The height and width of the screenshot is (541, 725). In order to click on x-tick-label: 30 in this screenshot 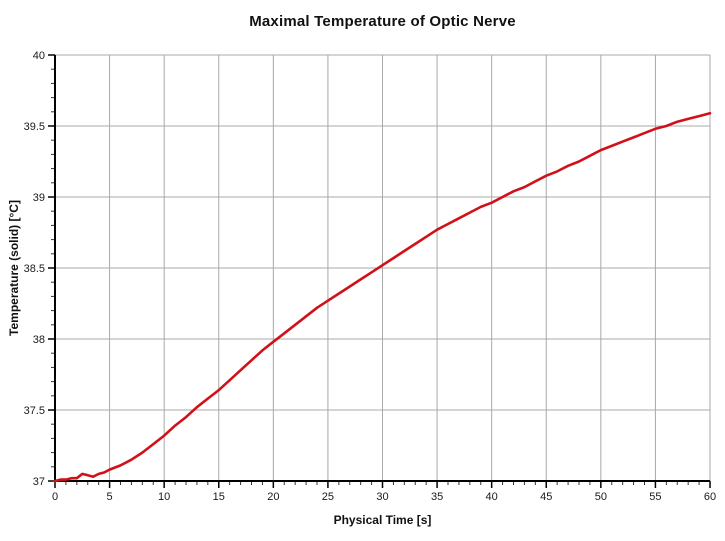, I will do `click(382, 497)`.